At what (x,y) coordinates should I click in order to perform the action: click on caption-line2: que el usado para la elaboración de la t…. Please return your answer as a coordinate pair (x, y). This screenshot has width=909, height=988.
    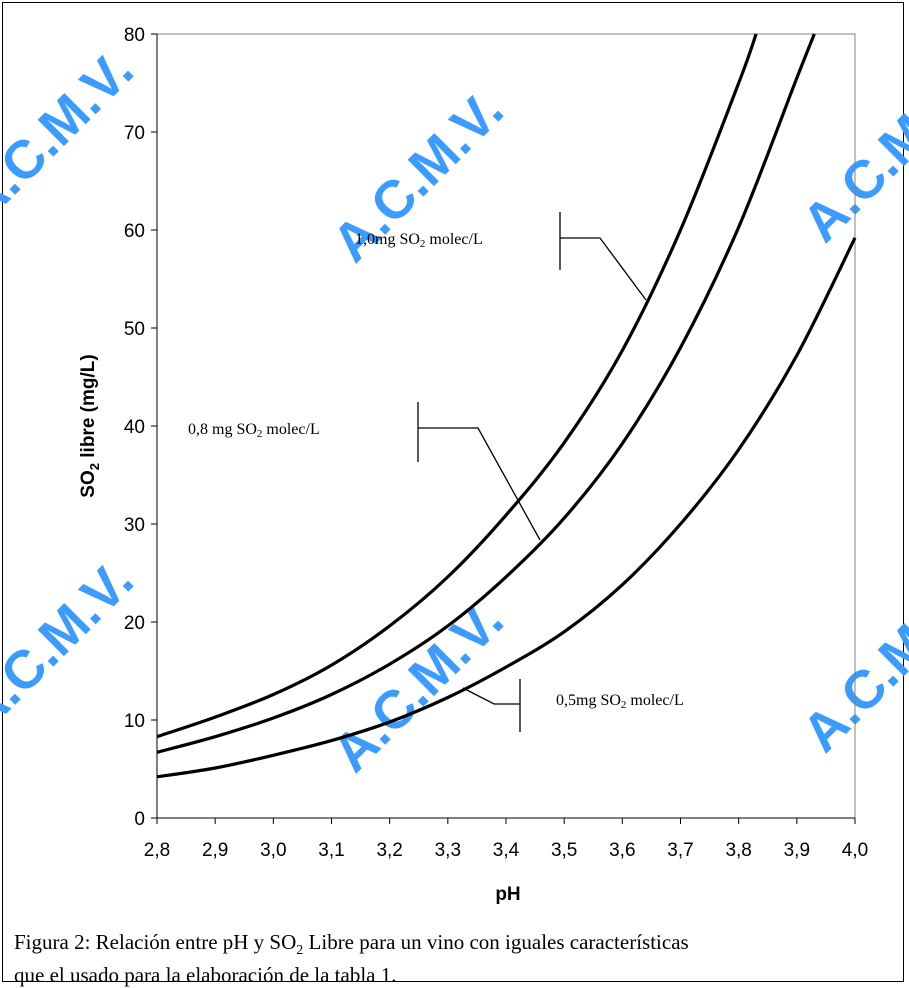
    Looking at the image, I should click on (205, 975).